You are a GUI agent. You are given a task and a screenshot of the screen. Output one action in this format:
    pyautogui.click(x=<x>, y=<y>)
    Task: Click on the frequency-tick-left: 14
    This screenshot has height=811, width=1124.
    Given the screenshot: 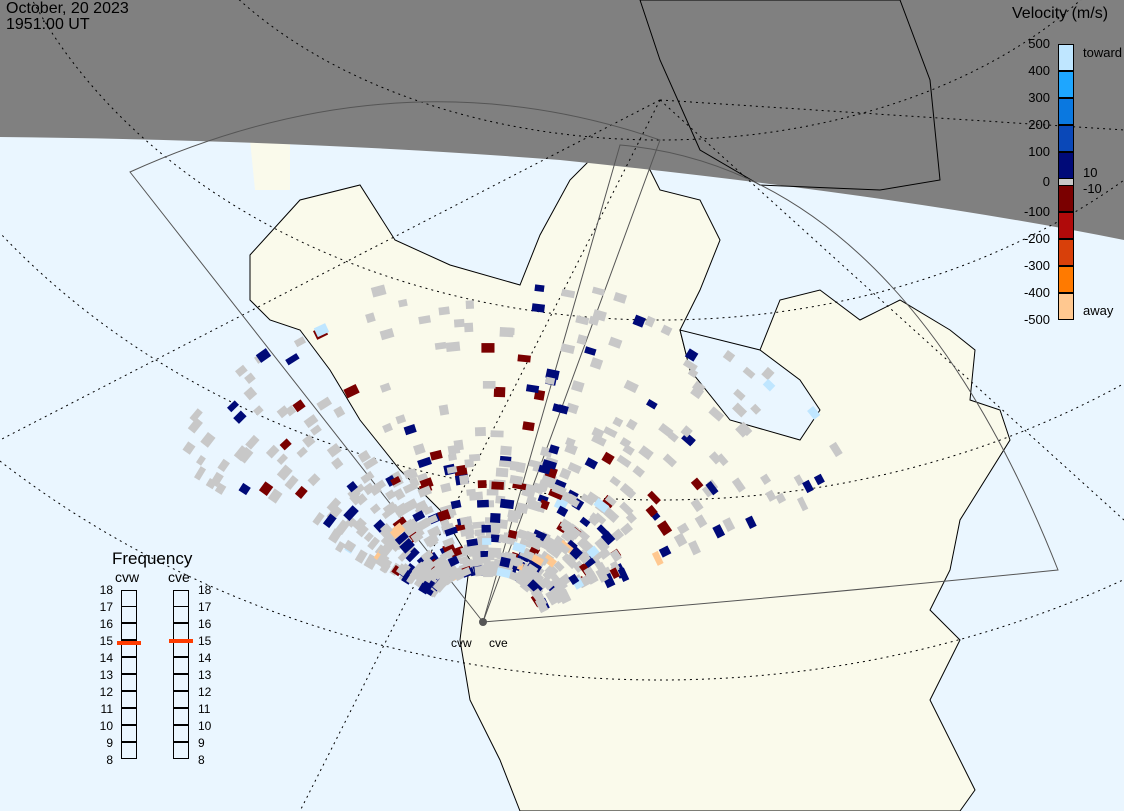 What is the action you would take?
    pyautogui.click(x=106, y=658)
    